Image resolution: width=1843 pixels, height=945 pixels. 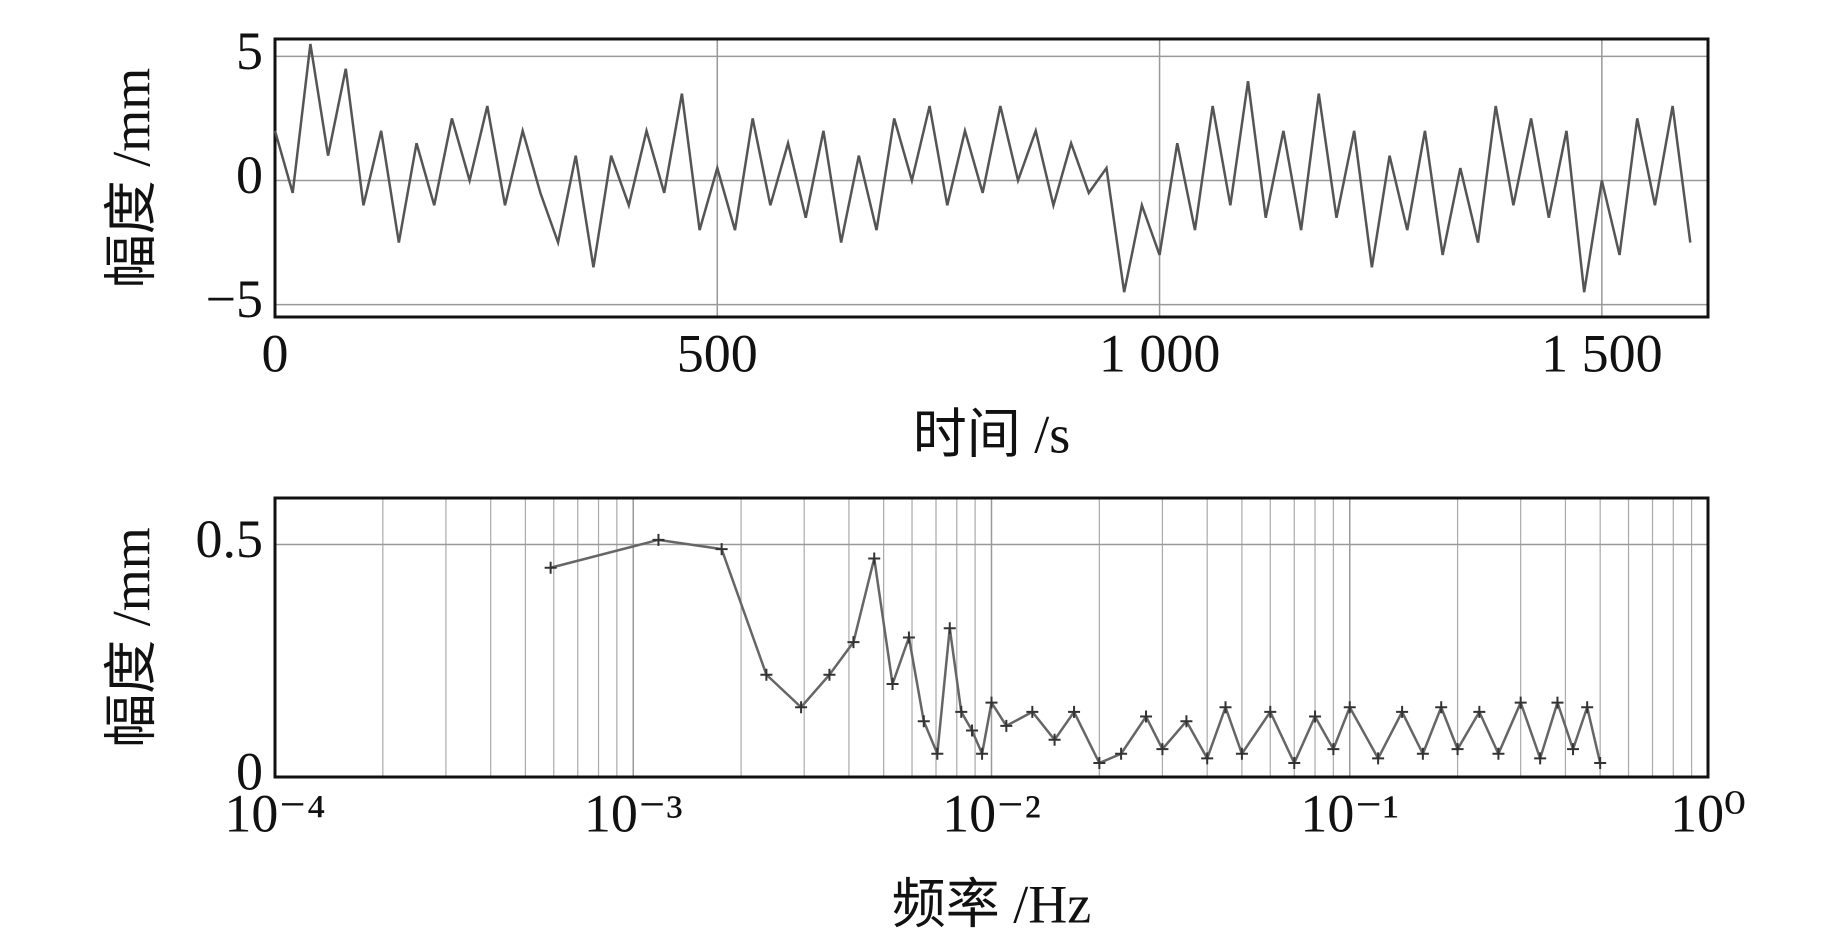 I want to click on x-tick-label: 10⁻¹, so click(x=1349, y=813).